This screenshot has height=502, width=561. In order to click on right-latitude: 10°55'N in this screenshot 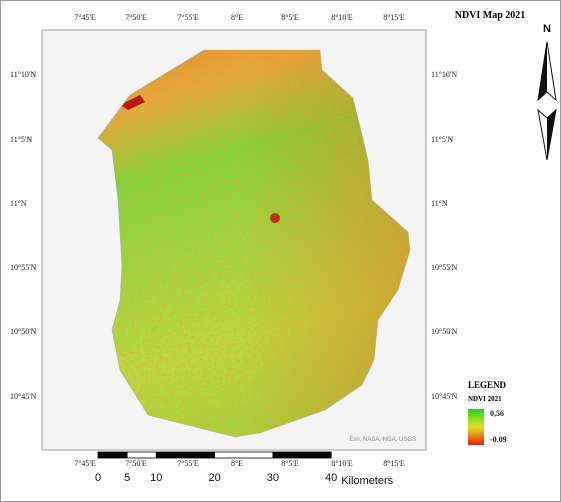, I will do `click(444, 267)`.